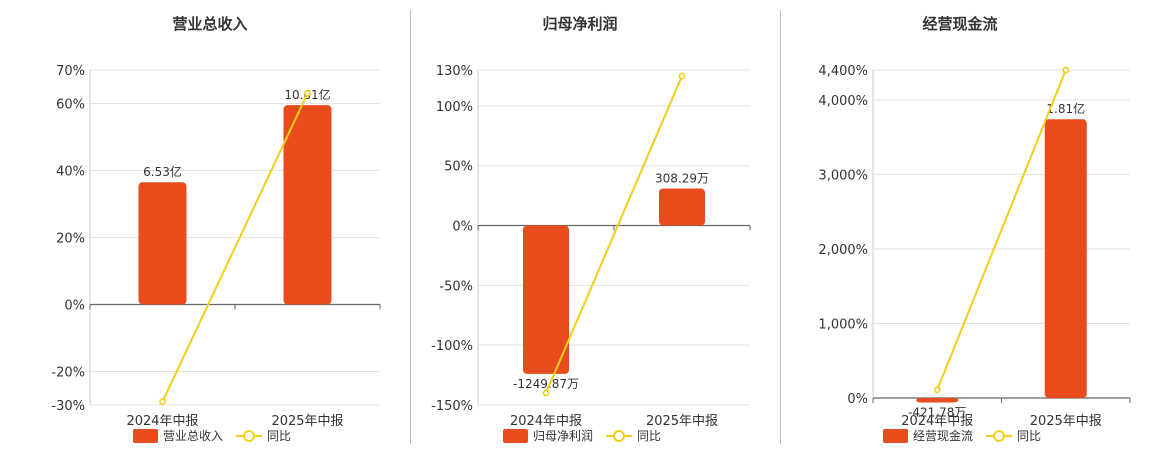 This screenshot has width=1160, height=450. What do you see at coordinates (937, 412) in the screenshot?
I see `bar-value-label: -421.78万` at bounding box center [937, 412].